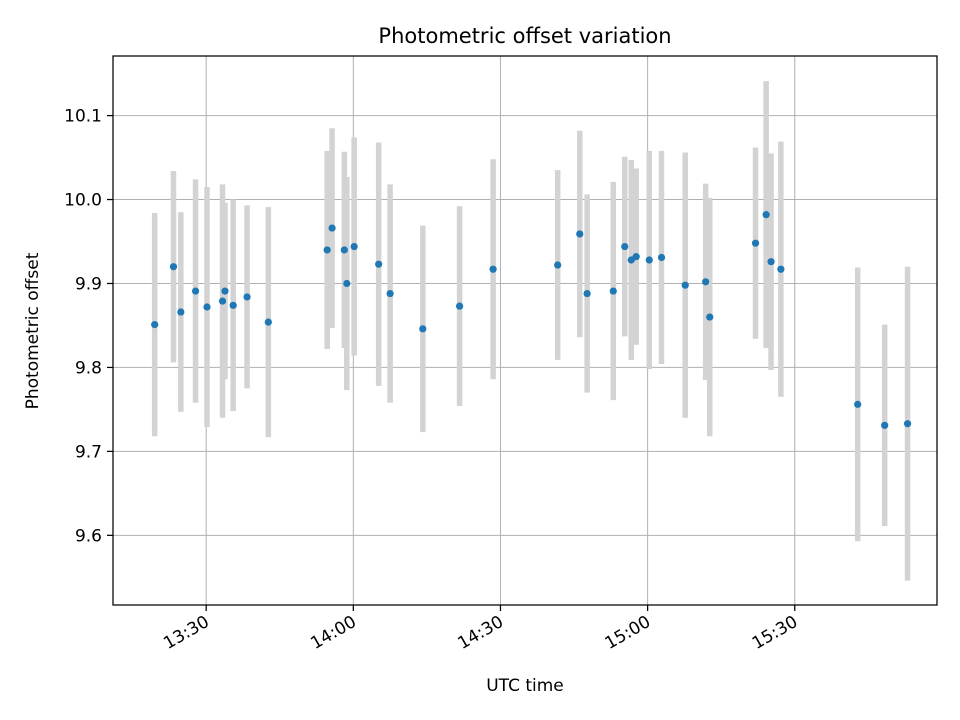 This screenshot has height=720, width=960. I want to click on chart-title: Photometric offset variation, so click(524, 36).